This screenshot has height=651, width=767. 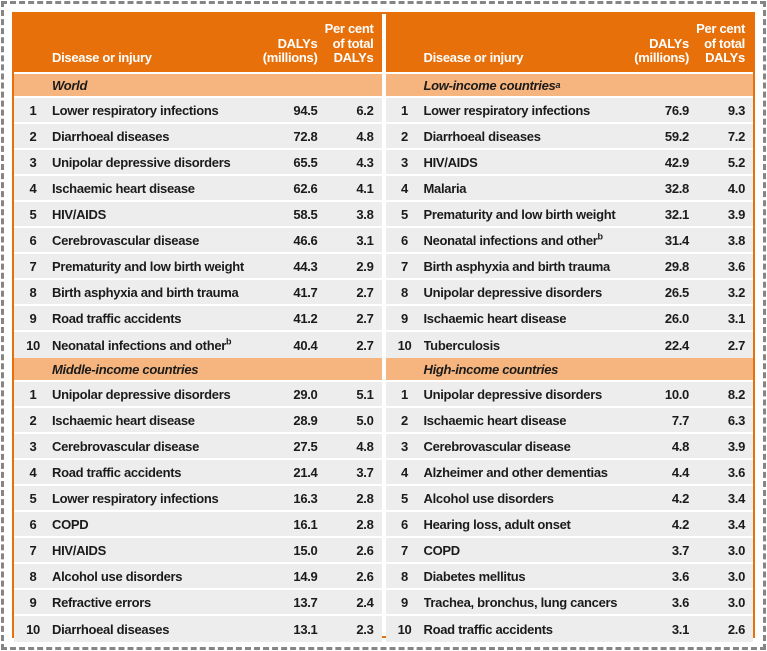 What do you see at coordinates (736, 292) in the screenshot?
I see `percent-value-cell: 3.2` at bounding box center [736, 292].